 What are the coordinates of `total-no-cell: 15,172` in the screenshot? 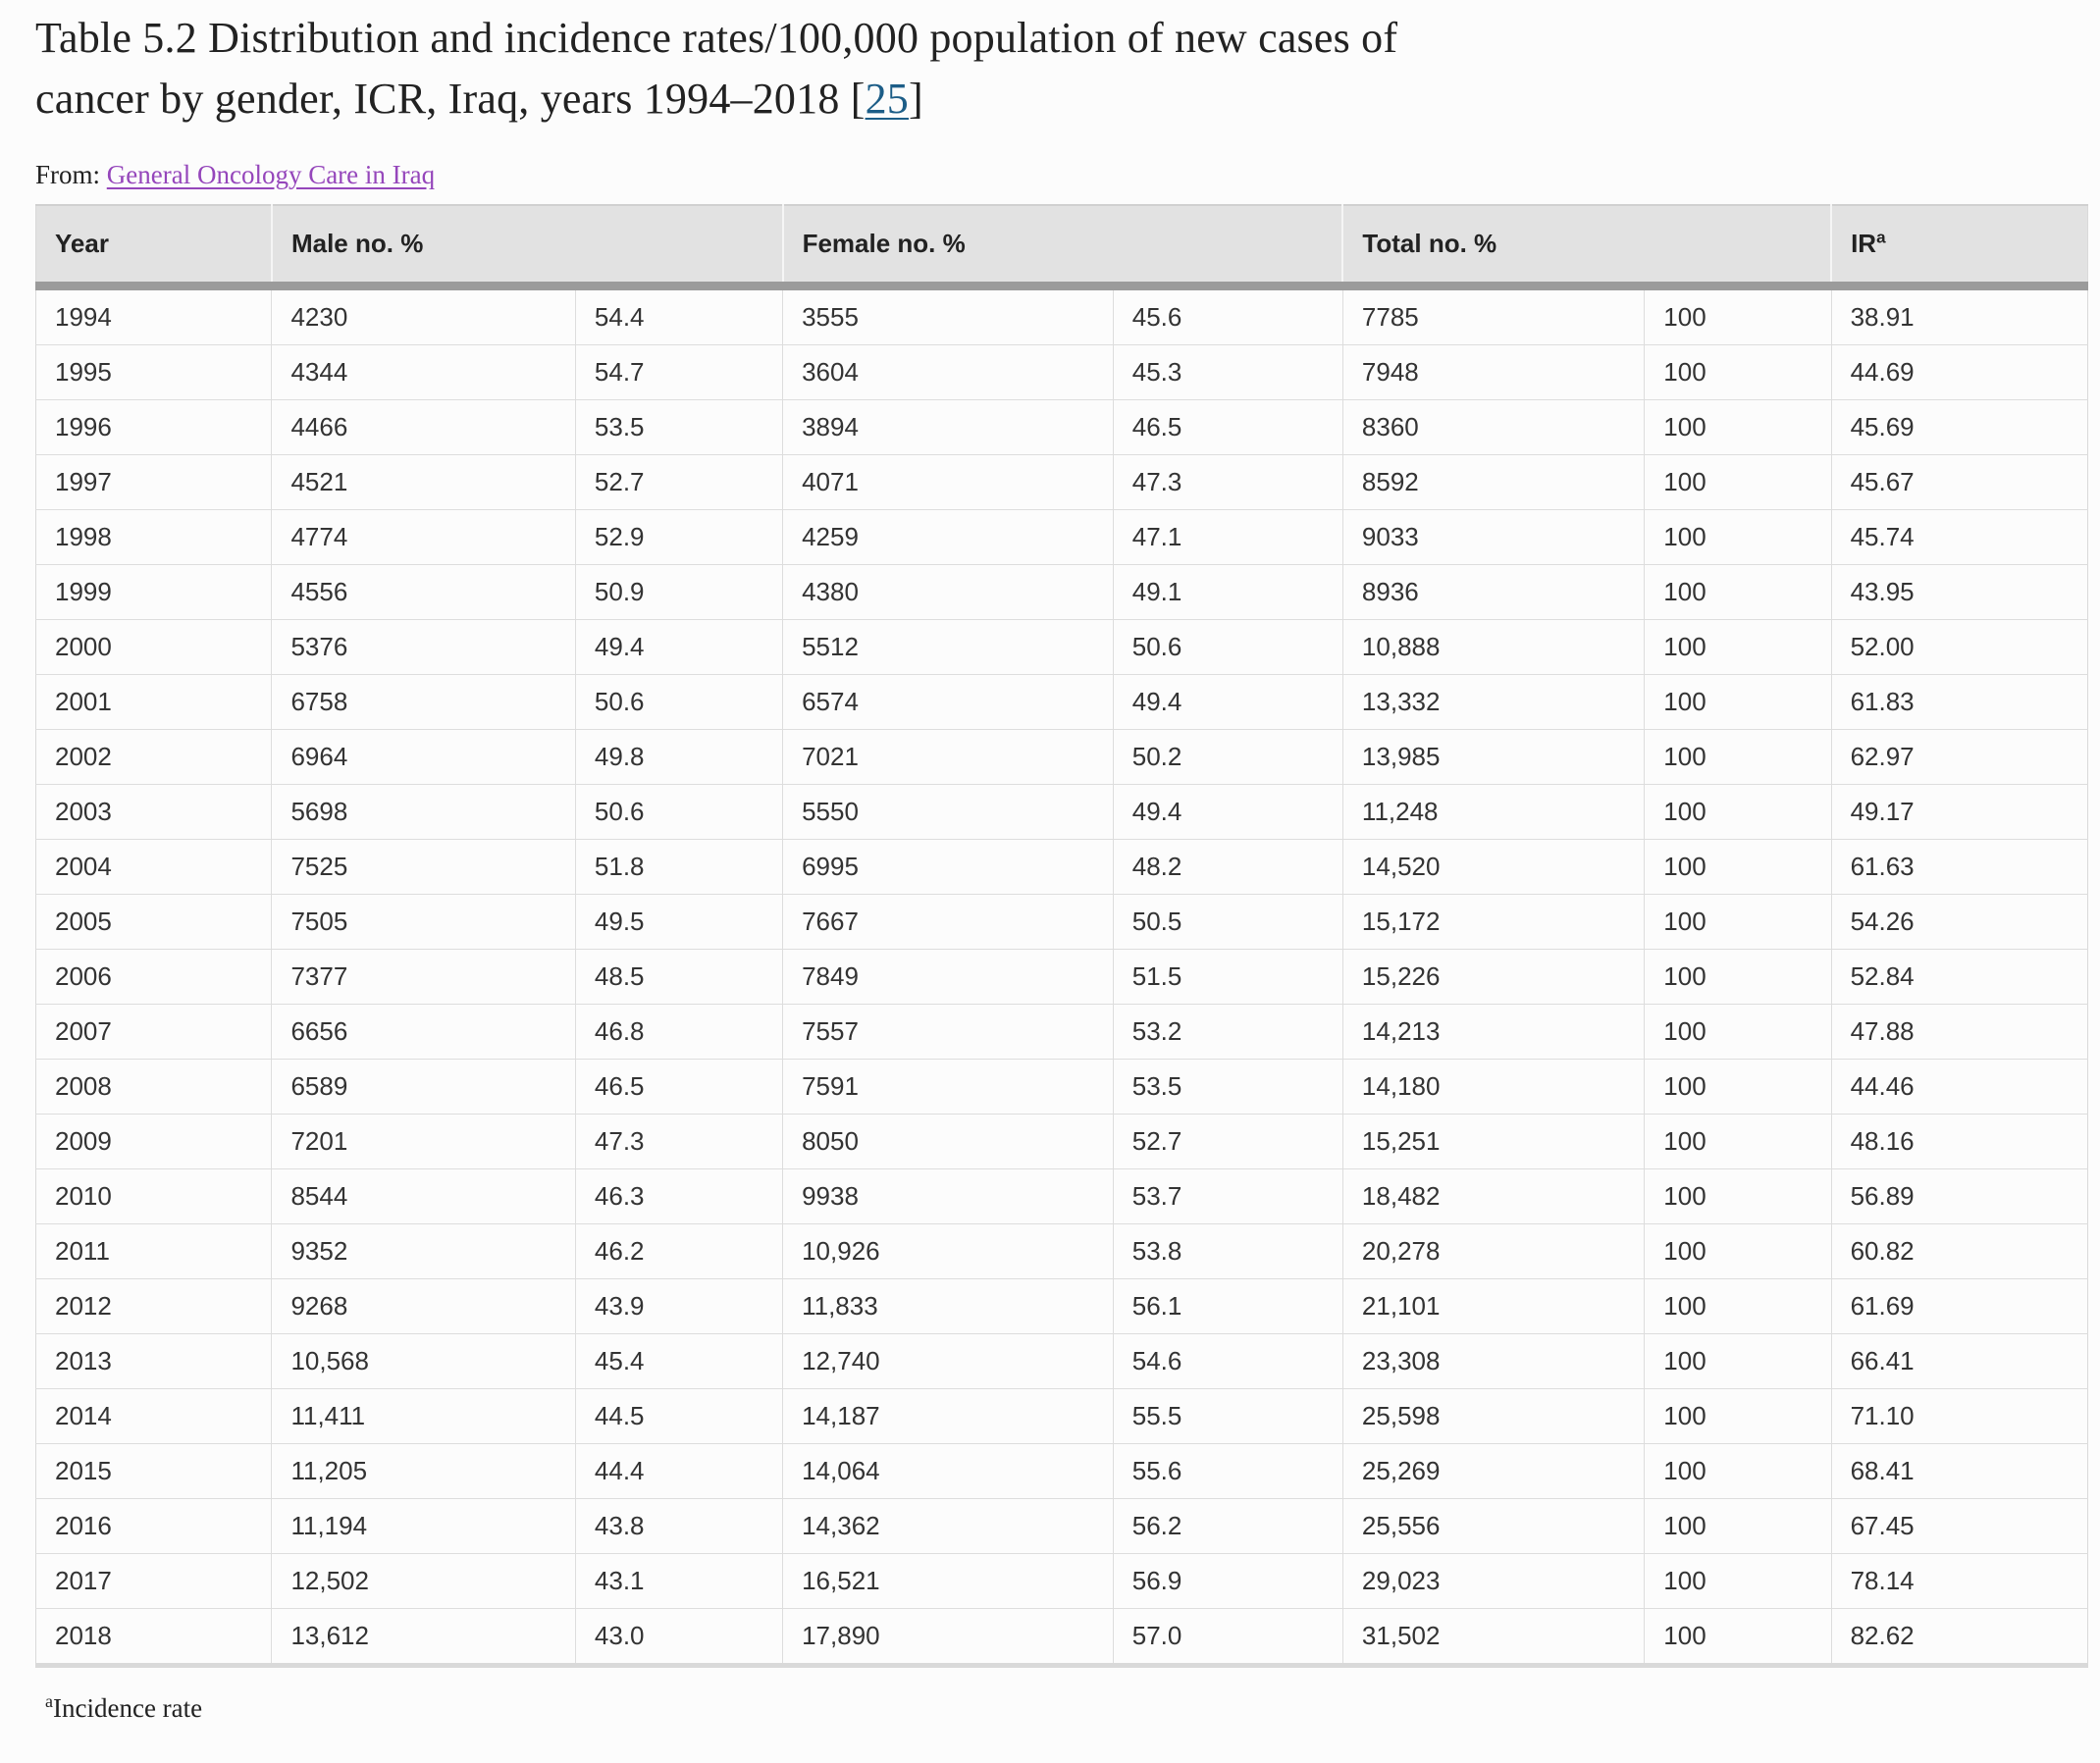 It's located at (1493, 922).